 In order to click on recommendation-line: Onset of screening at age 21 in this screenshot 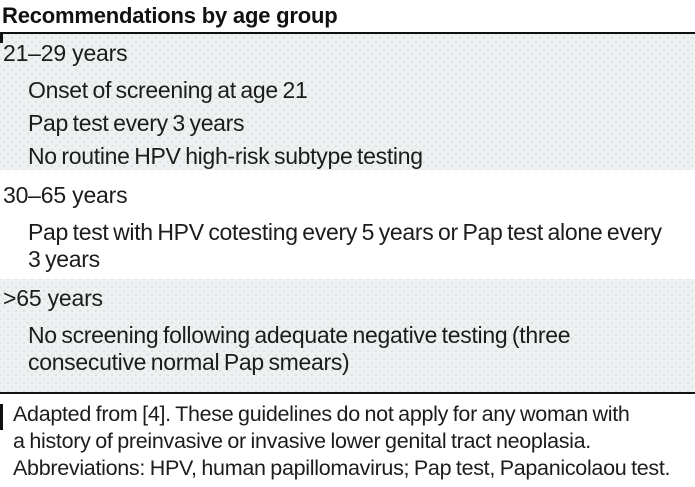, I will do `click(168, 90)`.